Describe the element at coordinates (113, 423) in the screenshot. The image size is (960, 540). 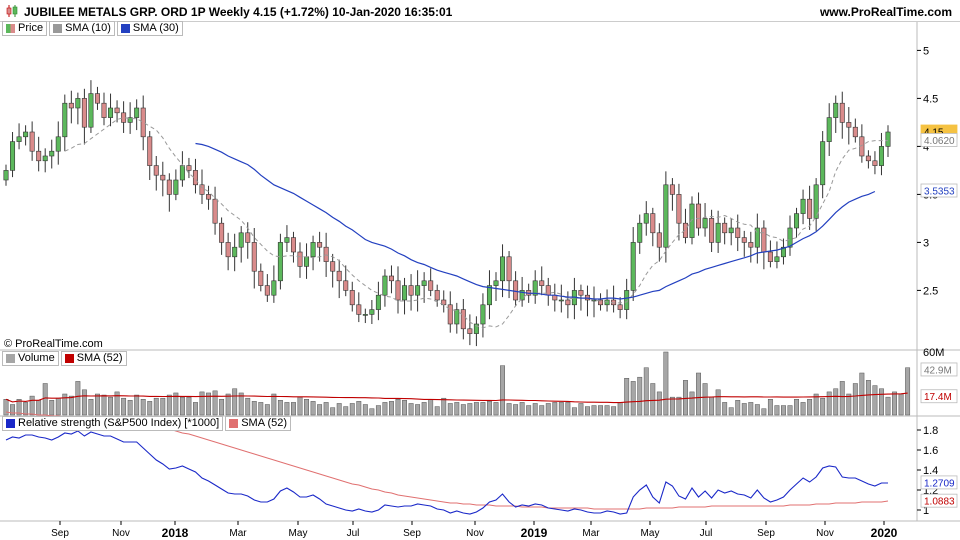
I see `legend-rs: Relative strength (S&P500 Index) [*1000]` at that location.